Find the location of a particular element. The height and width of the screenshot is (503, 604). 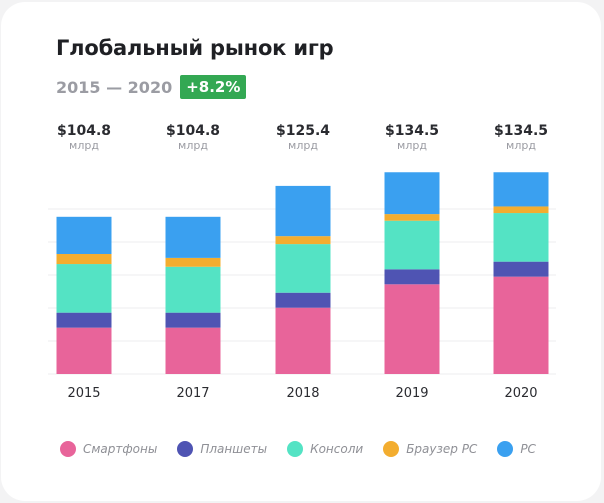

legend-label: Смартфоны is located at coordinates (120, 449).